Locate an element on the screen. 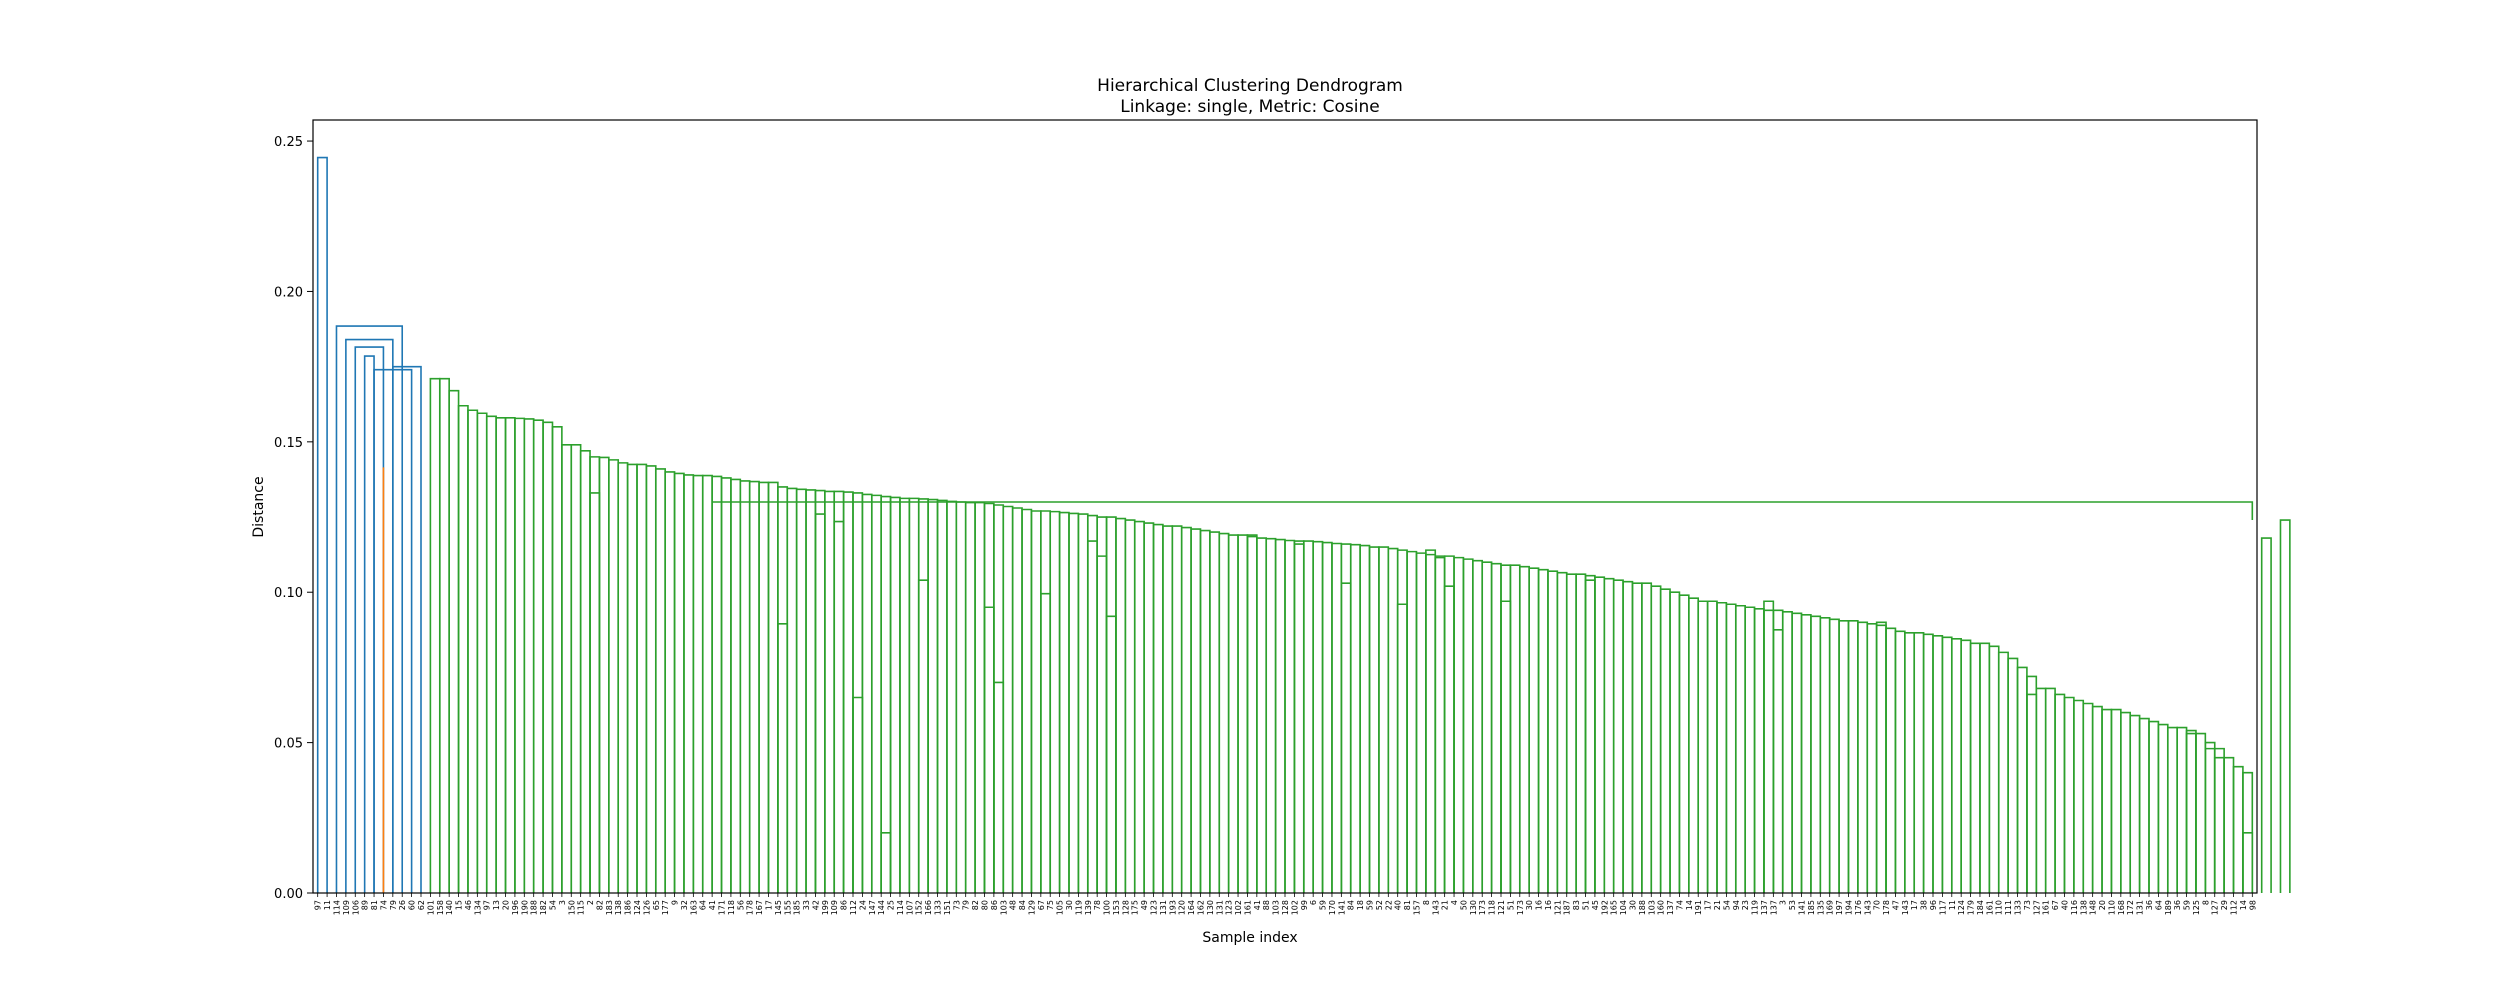  leaf-label: 109 is located at coordinates (834, 907).